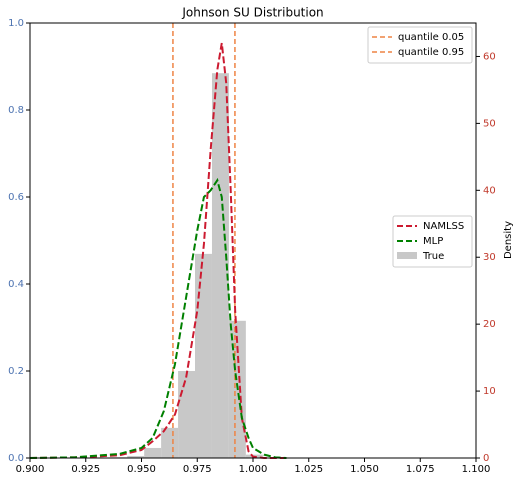 The height and width of the screenshot is (482, 517). I want to click on y2-tick-label: 50, so click(489, 123).